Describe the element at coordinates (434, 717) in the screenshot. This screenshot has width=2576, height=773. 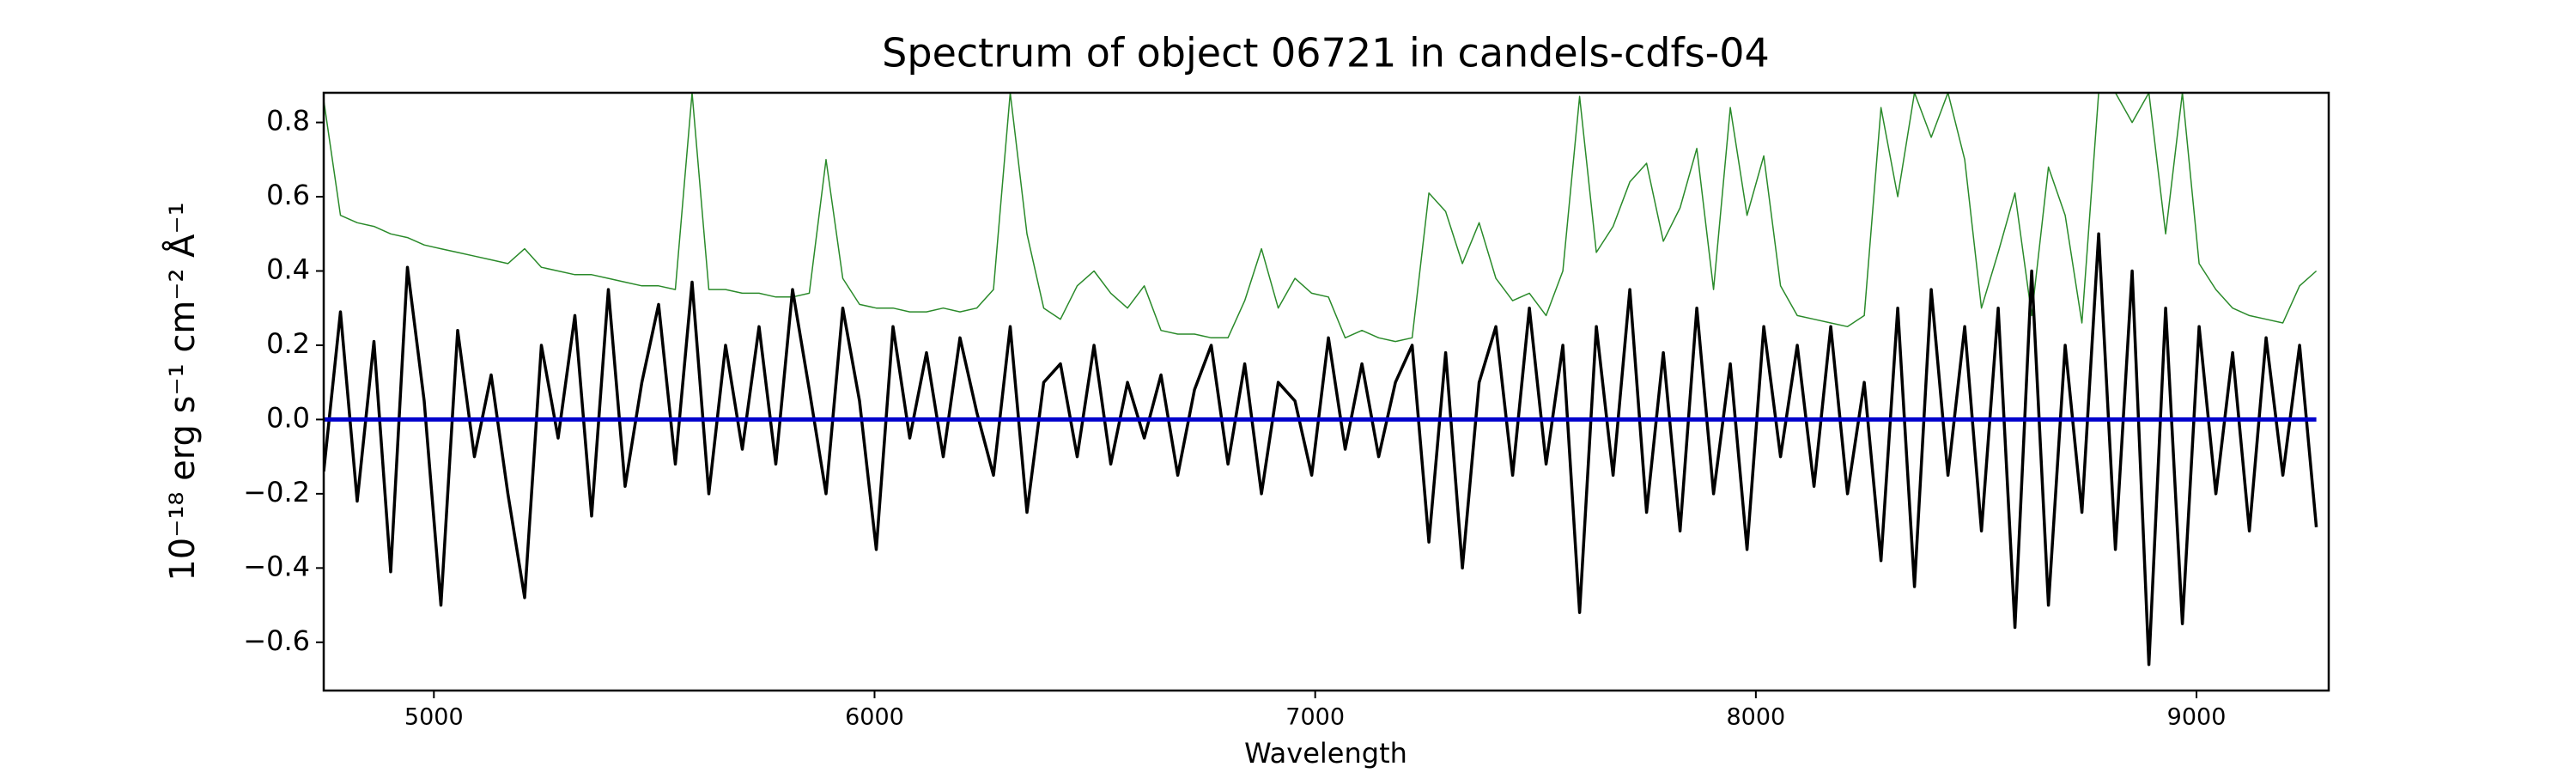
I see `x-tick-label: 5000` at that location.